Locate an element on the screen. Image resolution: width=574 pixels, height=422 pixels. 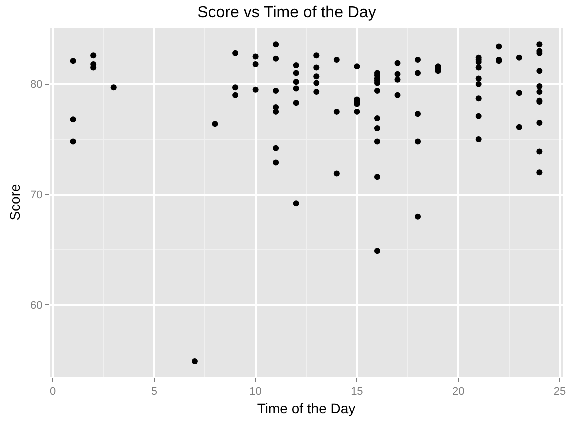
x-tick-label: 10 is located at coordinates (256, 392).